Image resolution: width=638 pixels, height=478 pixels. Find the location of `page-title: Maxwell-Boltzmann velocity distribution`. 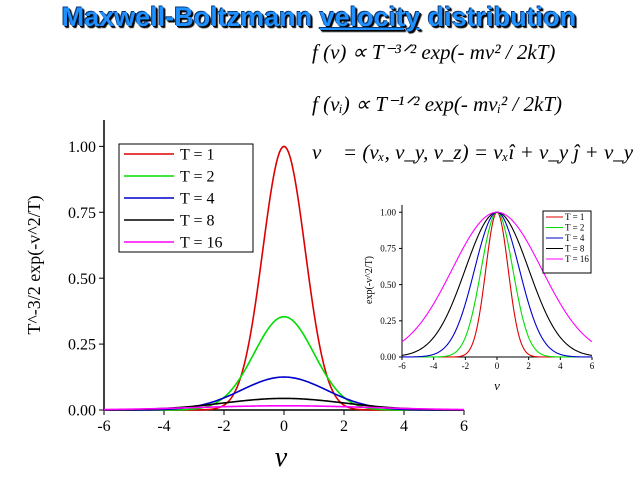

page-title: Maxwell-Boltzmann velocity distribution is located at coordinates (319, 17).